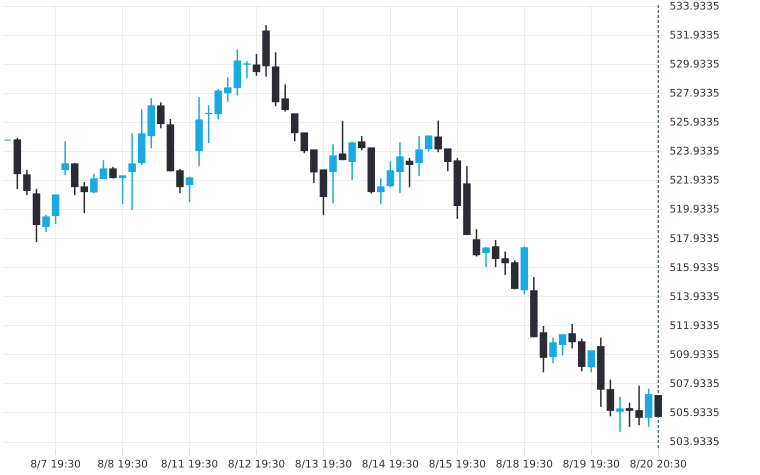  Describe the element at coordinates (695, 268) in the screenshot. I see `y-tick-label: 515.9335` at that location.